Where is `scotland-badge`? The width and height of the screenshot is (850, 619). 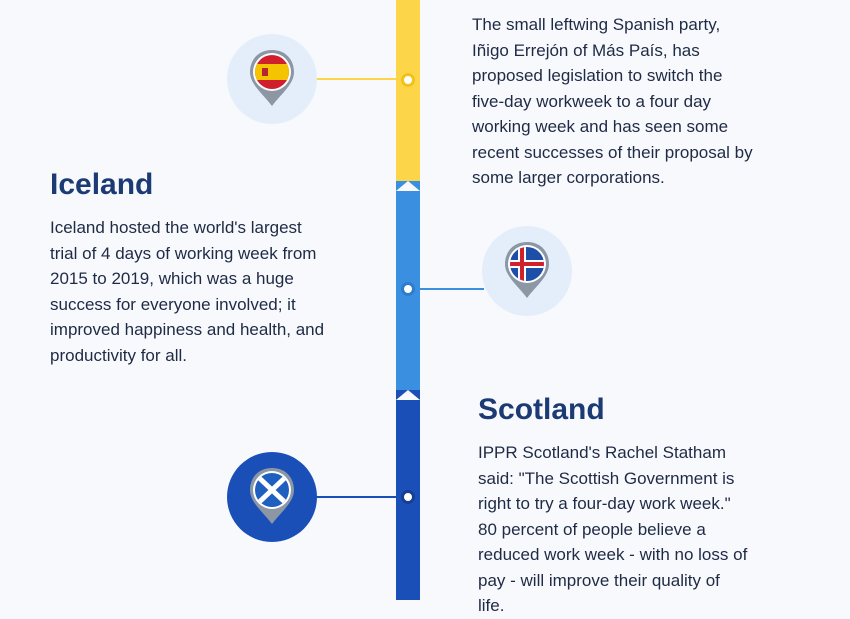
scotland-badge is located at coordinates (272, 497).